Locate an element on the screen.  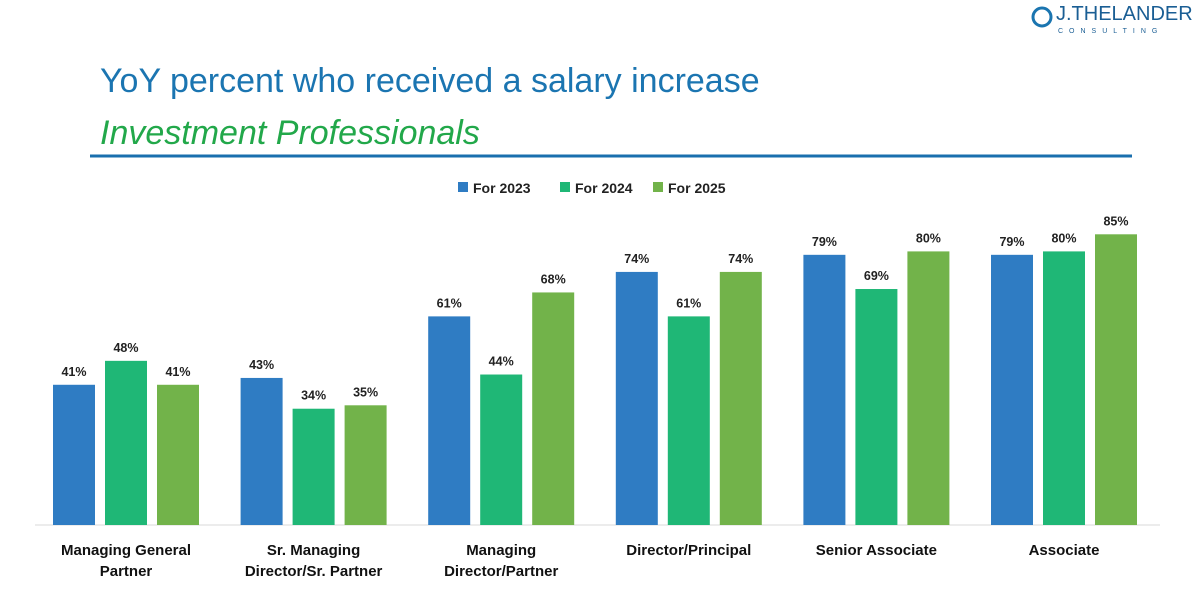
x-tick-label: Sr. Managing Director/Sr. Partner is located at coordinates (313, 561).